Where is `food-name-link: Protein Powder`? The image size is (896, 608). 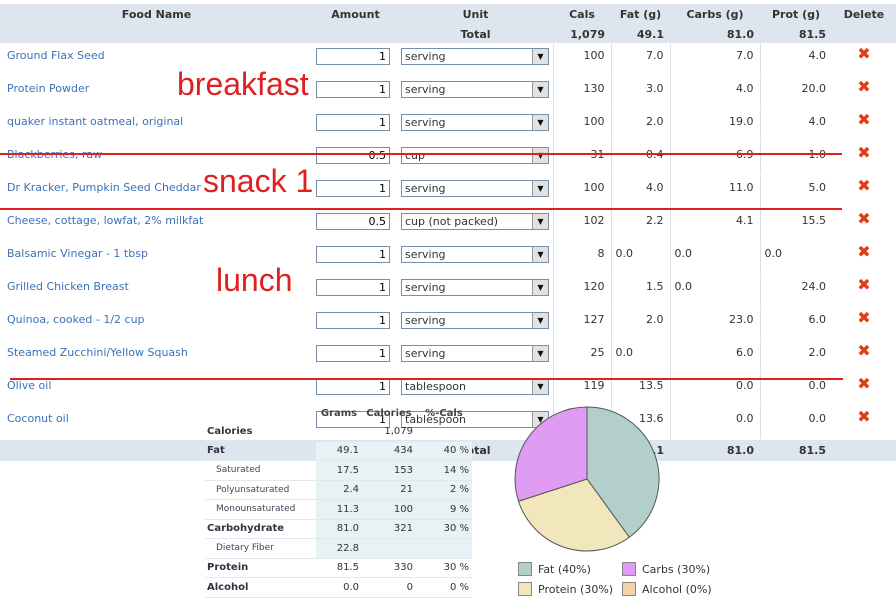
food-name-link: Protein Powder is located at coordinates (156, 93).